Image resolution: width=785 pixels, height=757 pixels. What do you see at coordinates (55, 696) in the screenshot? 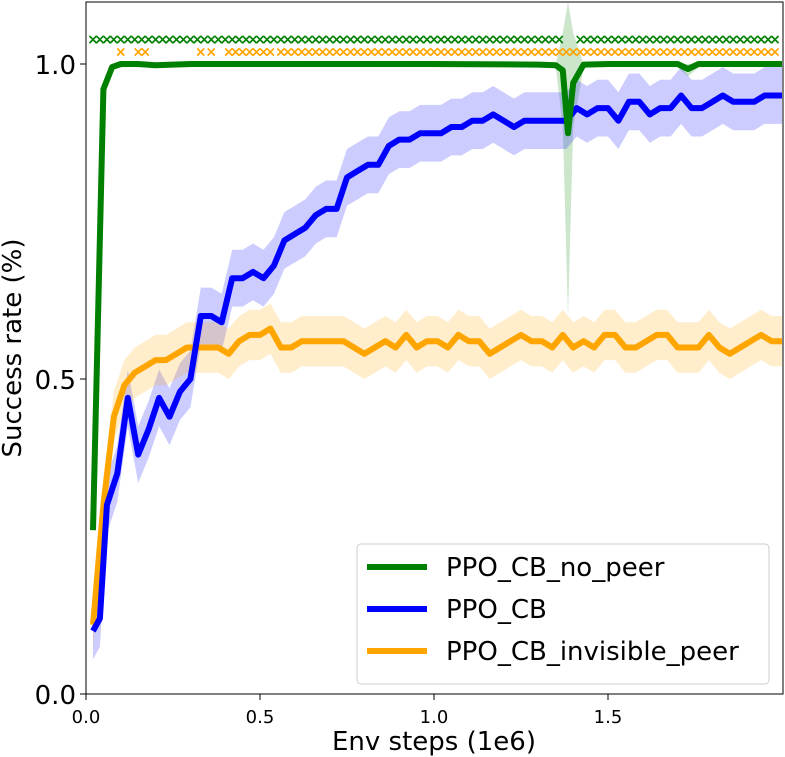
I see `y-tick-label: 0.0` at bounding box center [55, 696].